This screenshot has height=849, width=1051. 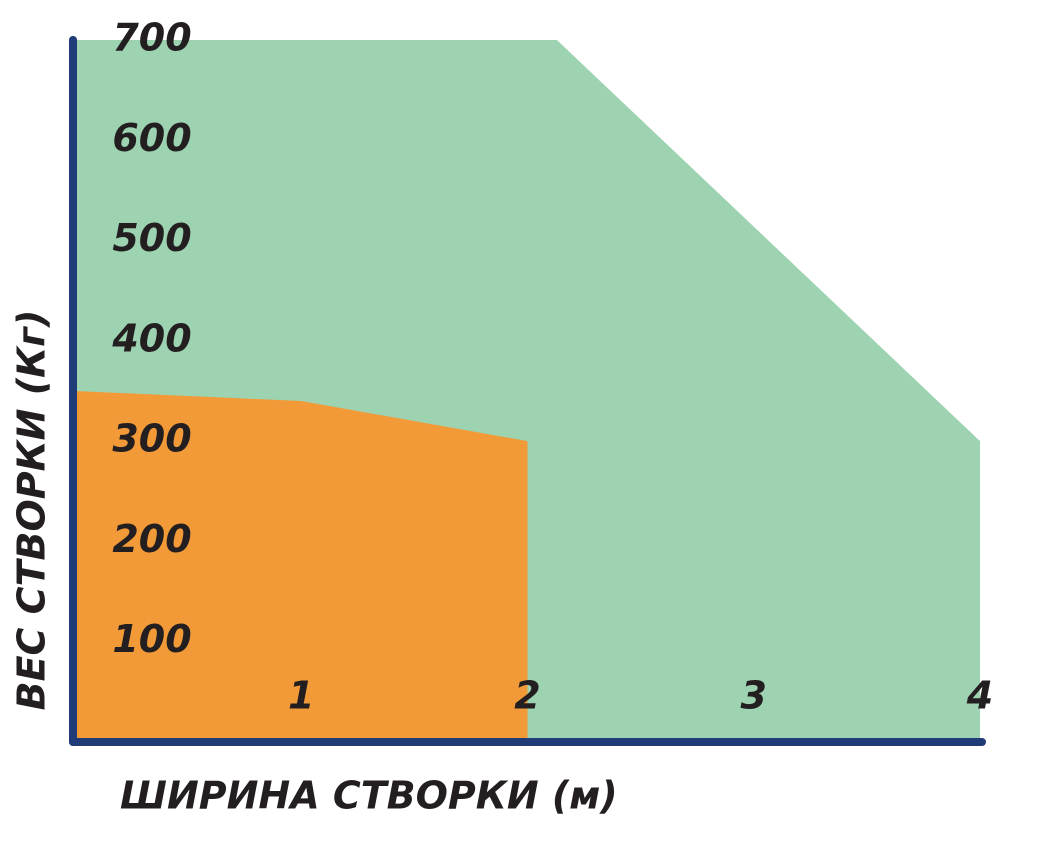 I want to click on x-tick-label: 3, so click(x=754, y=696).